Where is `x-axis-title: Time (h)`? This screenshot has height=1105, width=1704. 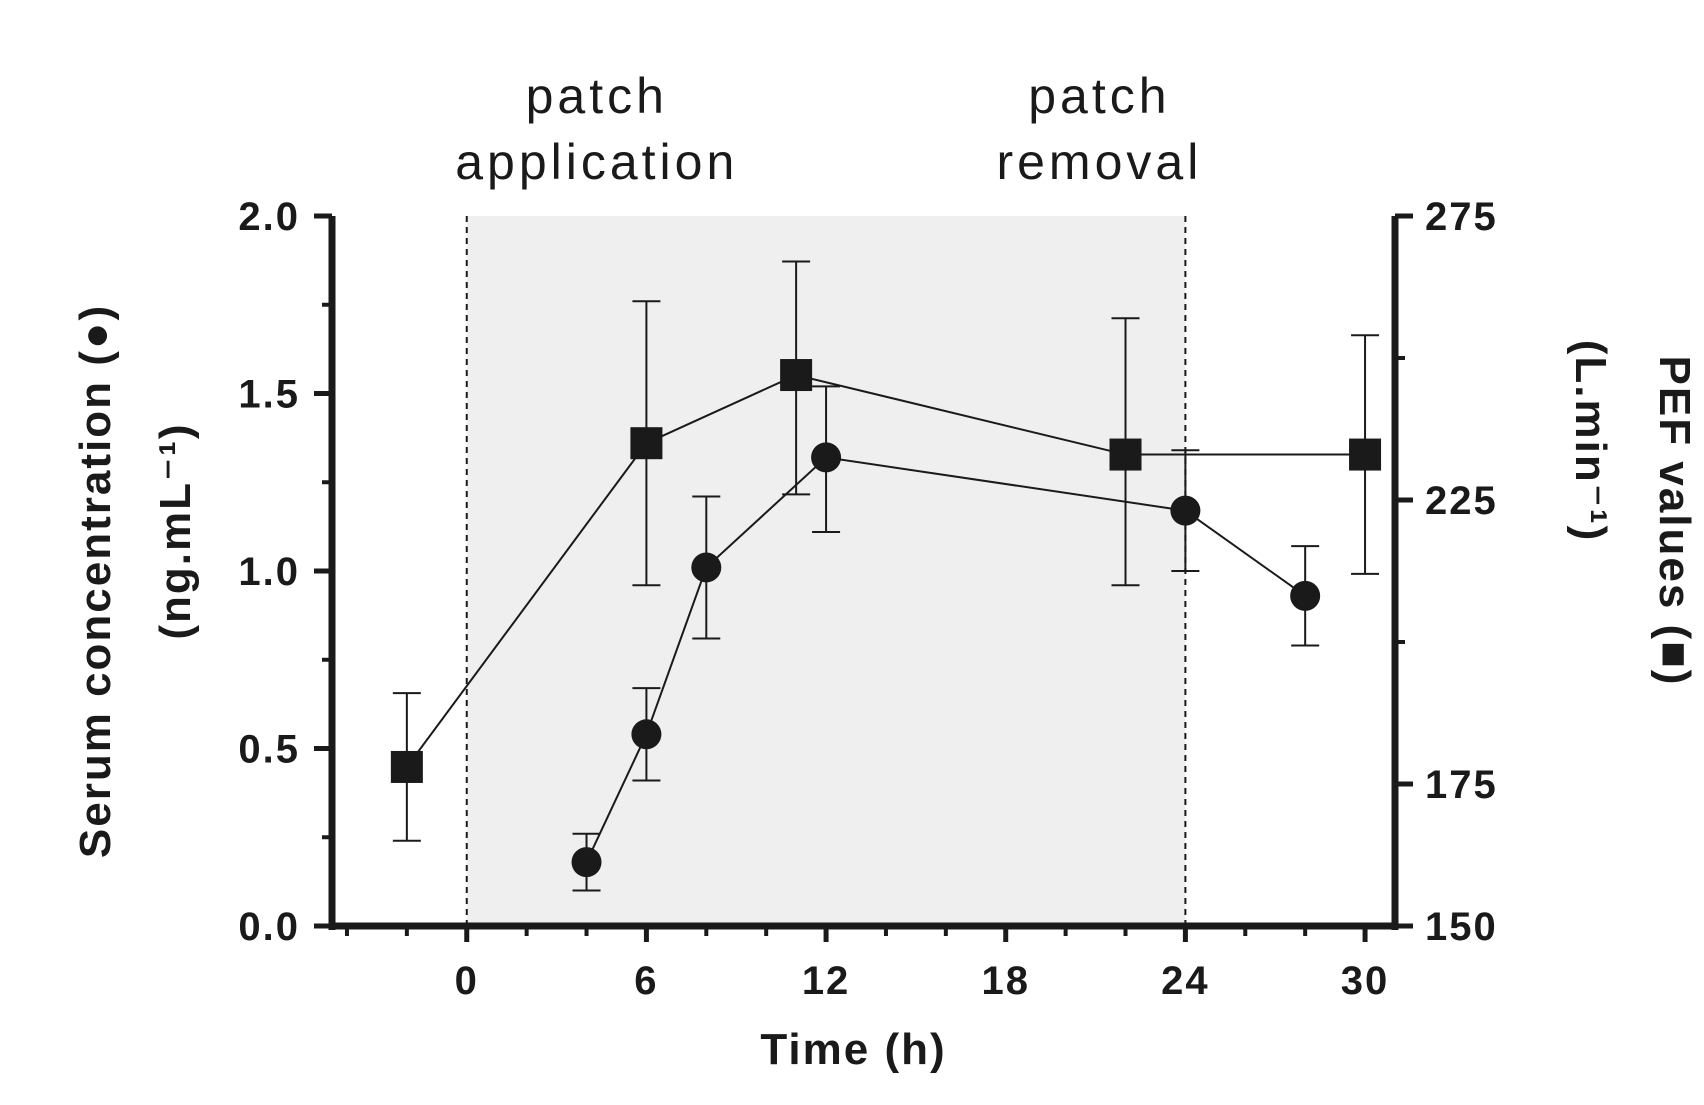 x-axis-title: Time (h) is located at coordinates (853, 1049).